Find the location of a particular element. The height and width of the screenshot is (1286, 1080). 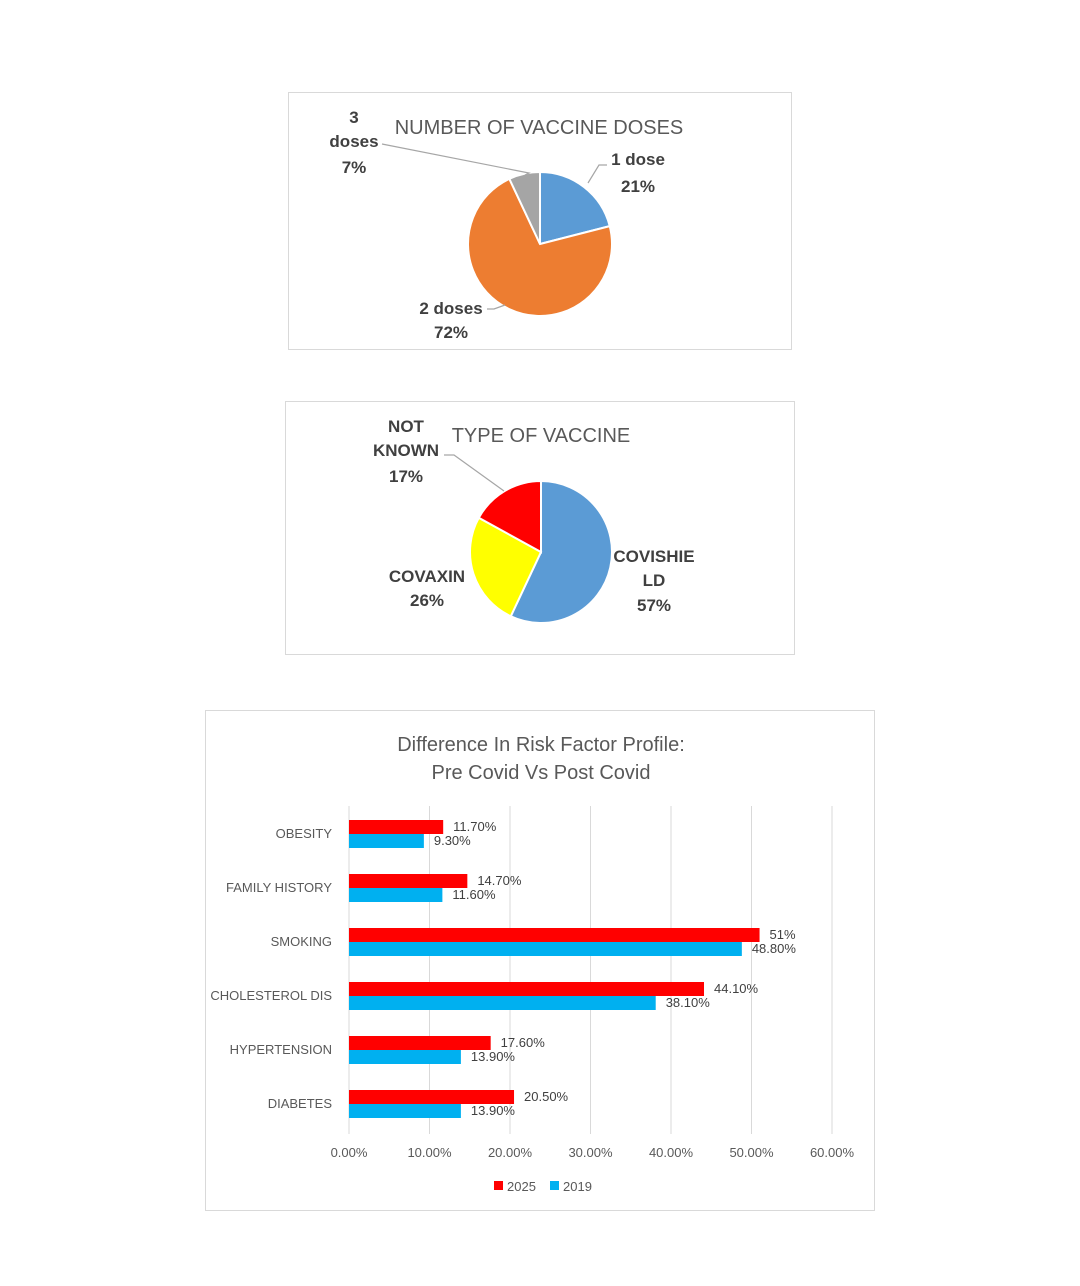

category-label-hypertension: HYPERTENSION is located at coordinates (281, 1049).